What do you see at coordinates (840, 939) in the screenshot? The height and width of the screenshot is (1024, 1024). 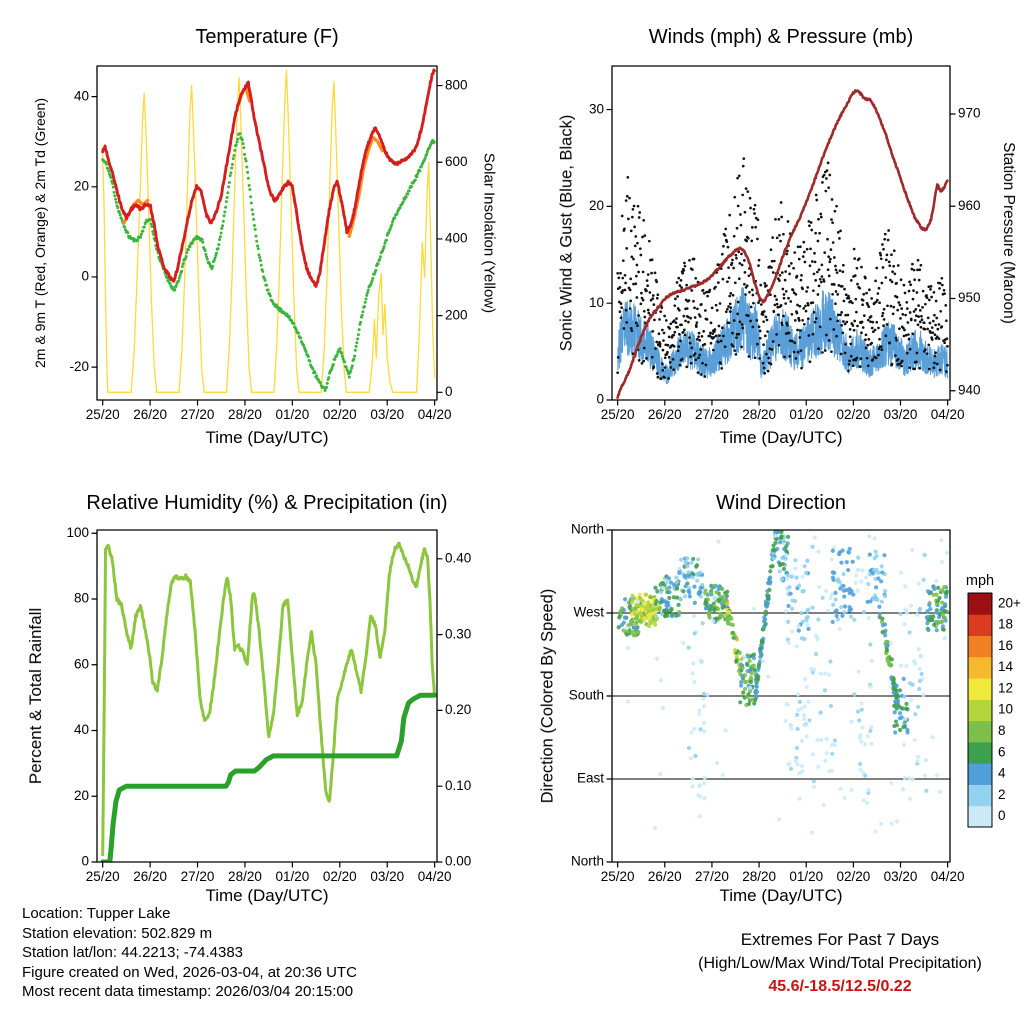 I see `extremes-title: Extremes For Past 7 Days` at bounding box center [840, 939].